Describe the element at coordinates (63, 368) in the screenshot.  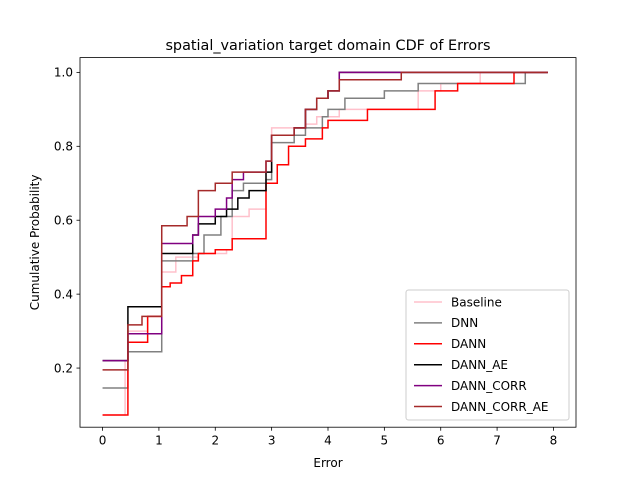
I see `y-tick-label: 0.2` at that location.